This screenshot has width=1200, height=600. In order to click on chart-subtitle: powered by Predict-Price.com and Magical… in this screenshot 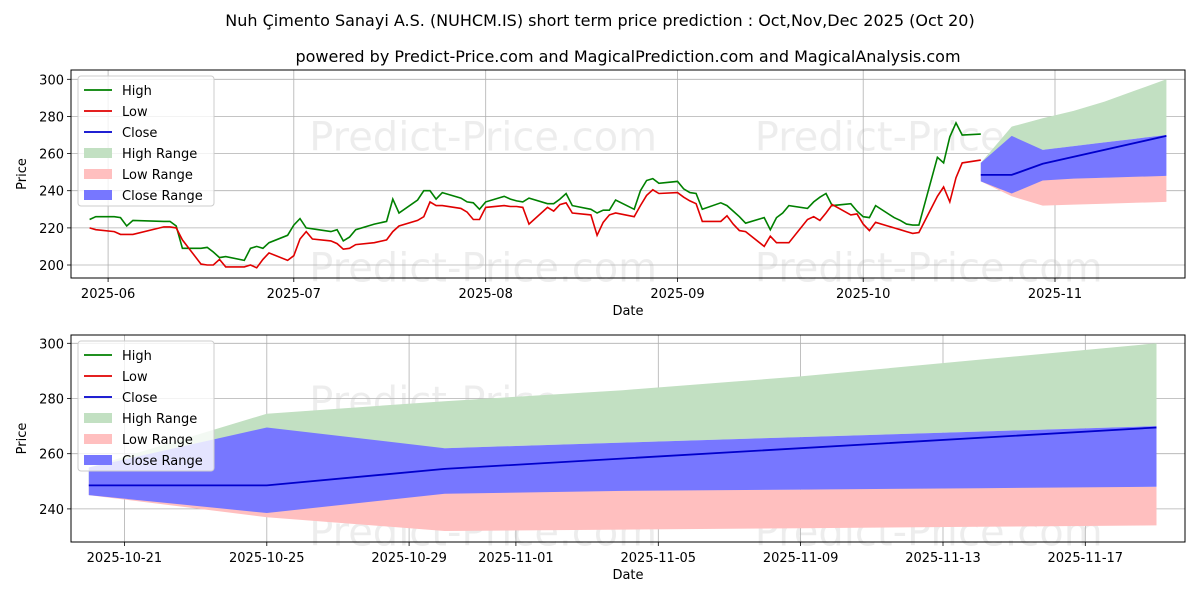, I will do `click(627, 56)`.